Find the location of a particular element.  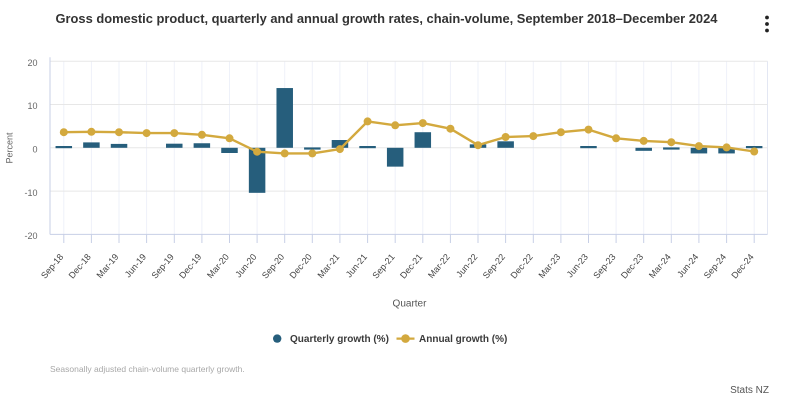

svg-text: 10 is located at coordinates (32, 106).